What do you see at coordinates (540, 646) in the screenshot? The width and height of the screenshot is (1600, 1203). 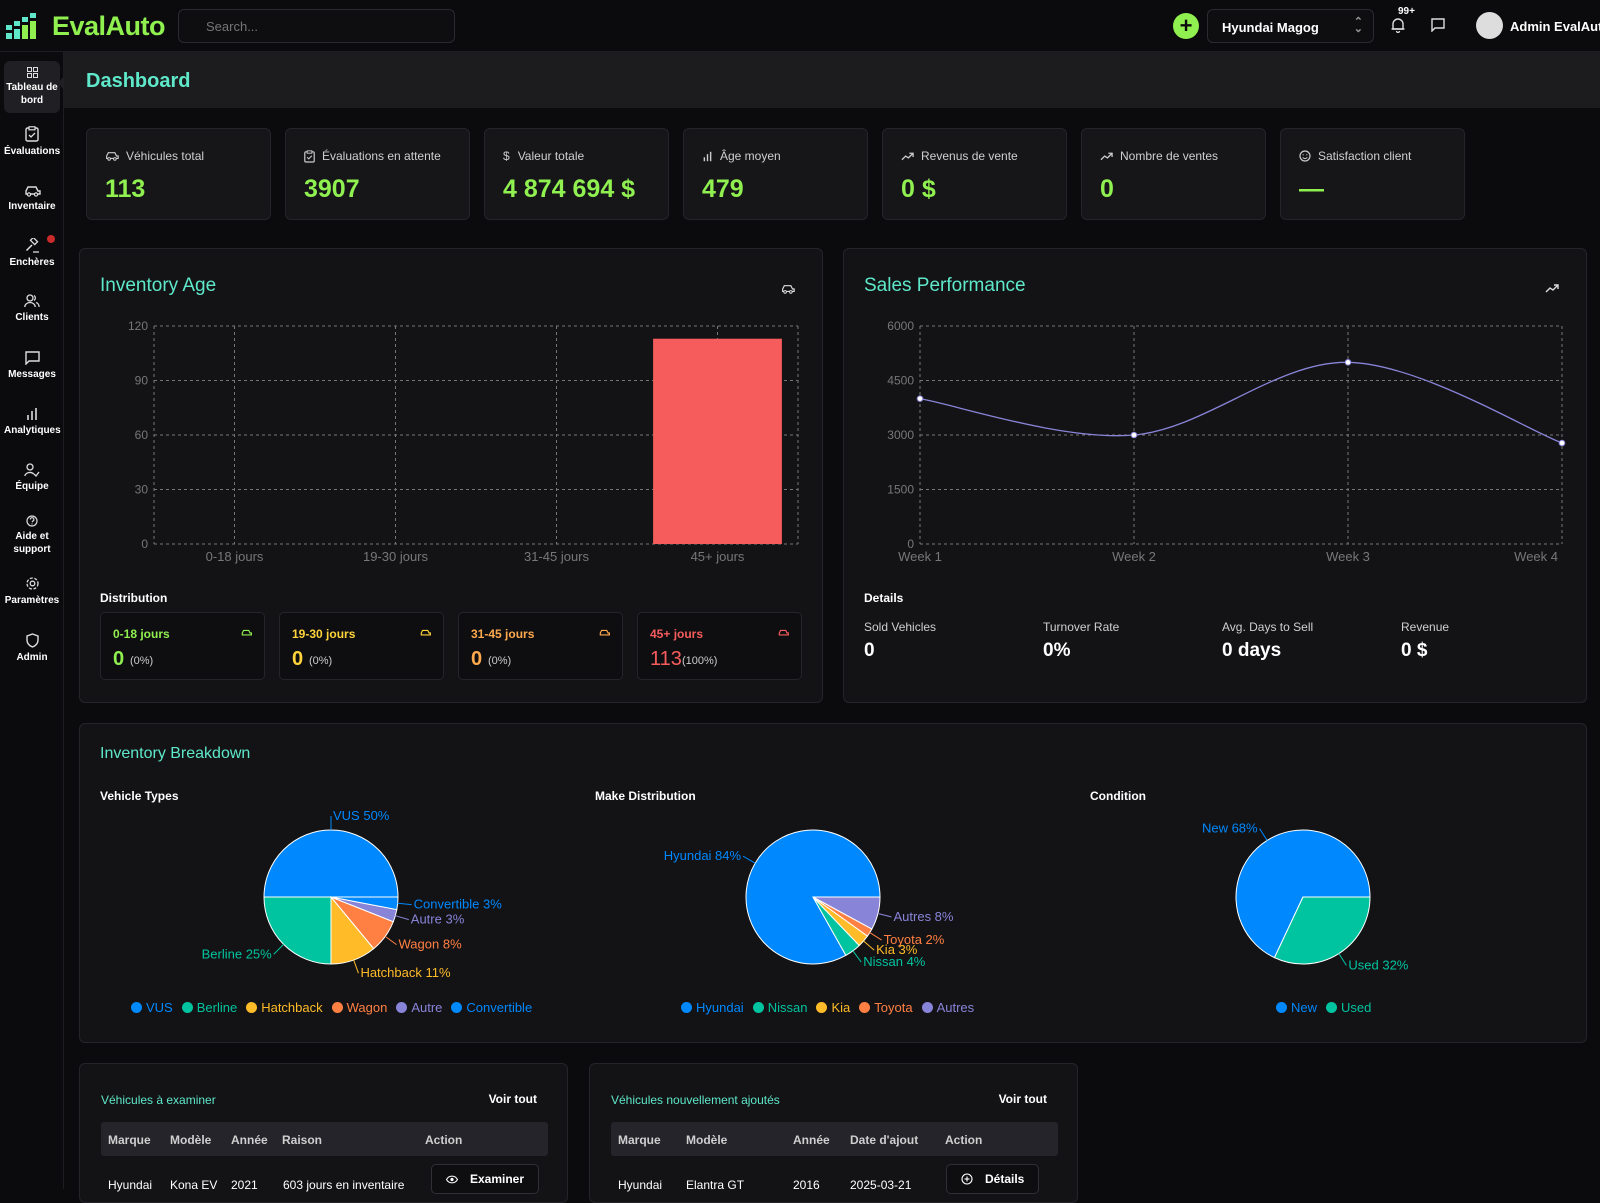 I see `distribution-card: 31-45 jours 0 (0%)` at bounding box center [540, 646].